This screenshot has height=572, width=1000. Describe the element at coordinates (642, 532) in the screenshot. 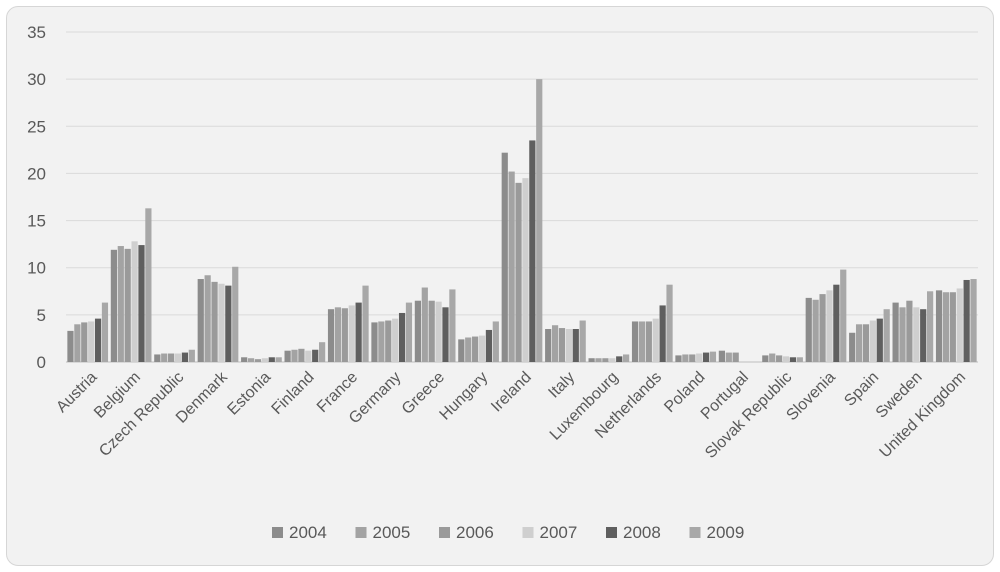

I see `legend-label: 2008` at that location.